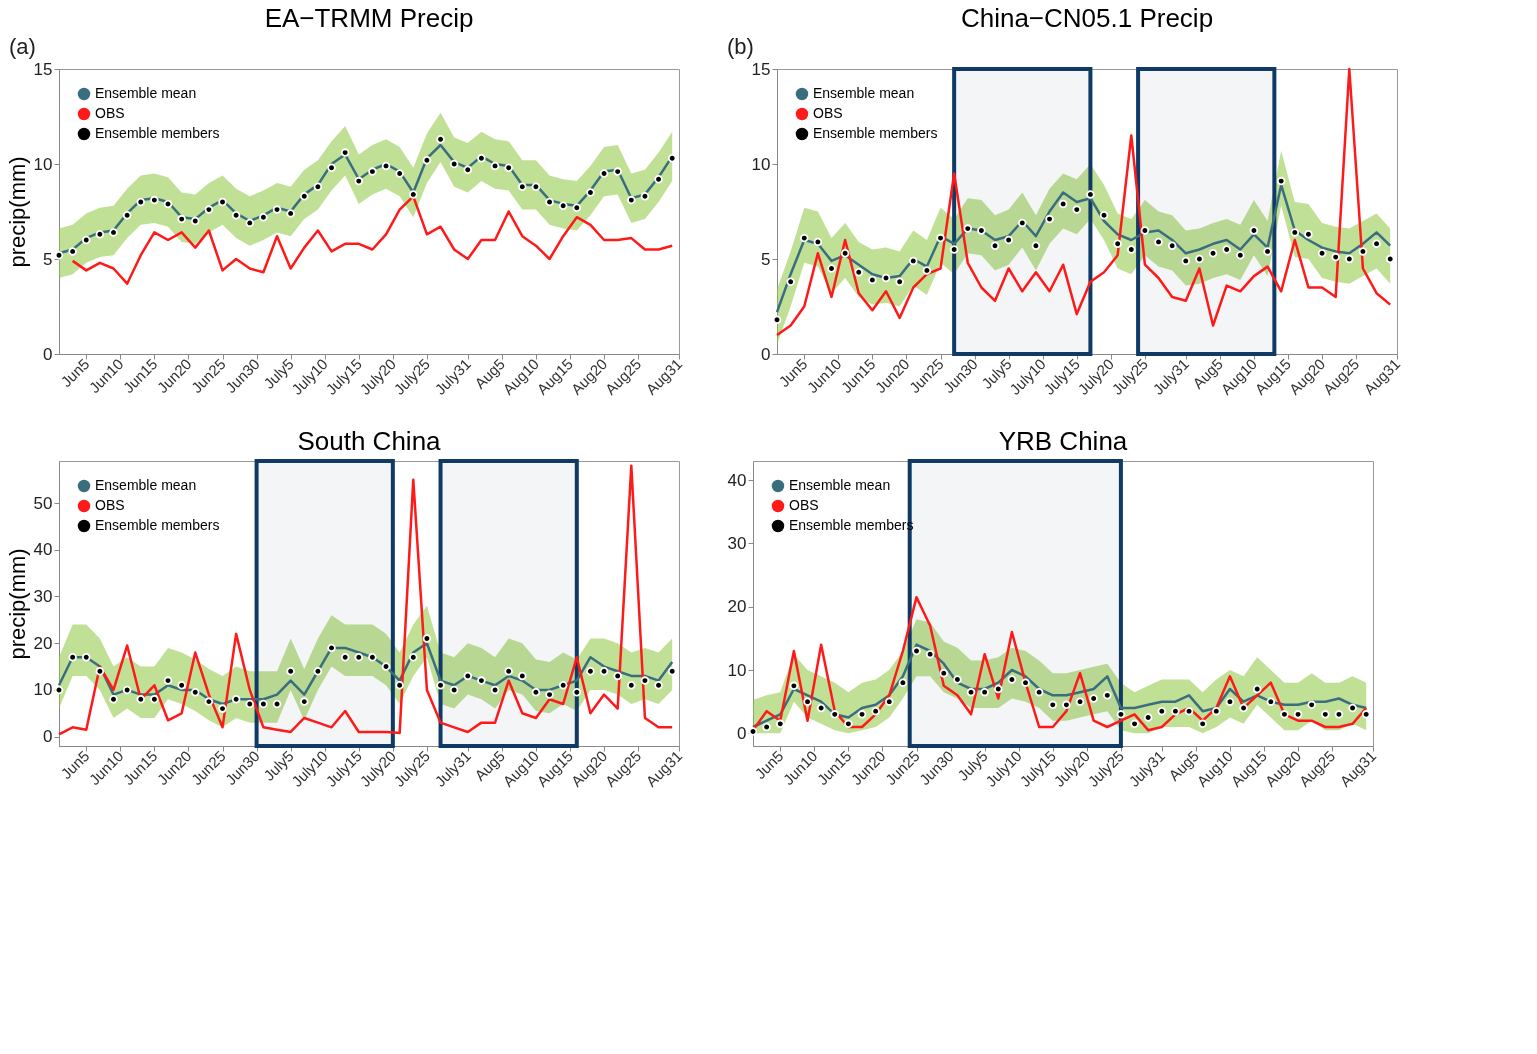  Describe the element at coordinates (22, 46) in the screenshot. I see `text: (a)` at that location.